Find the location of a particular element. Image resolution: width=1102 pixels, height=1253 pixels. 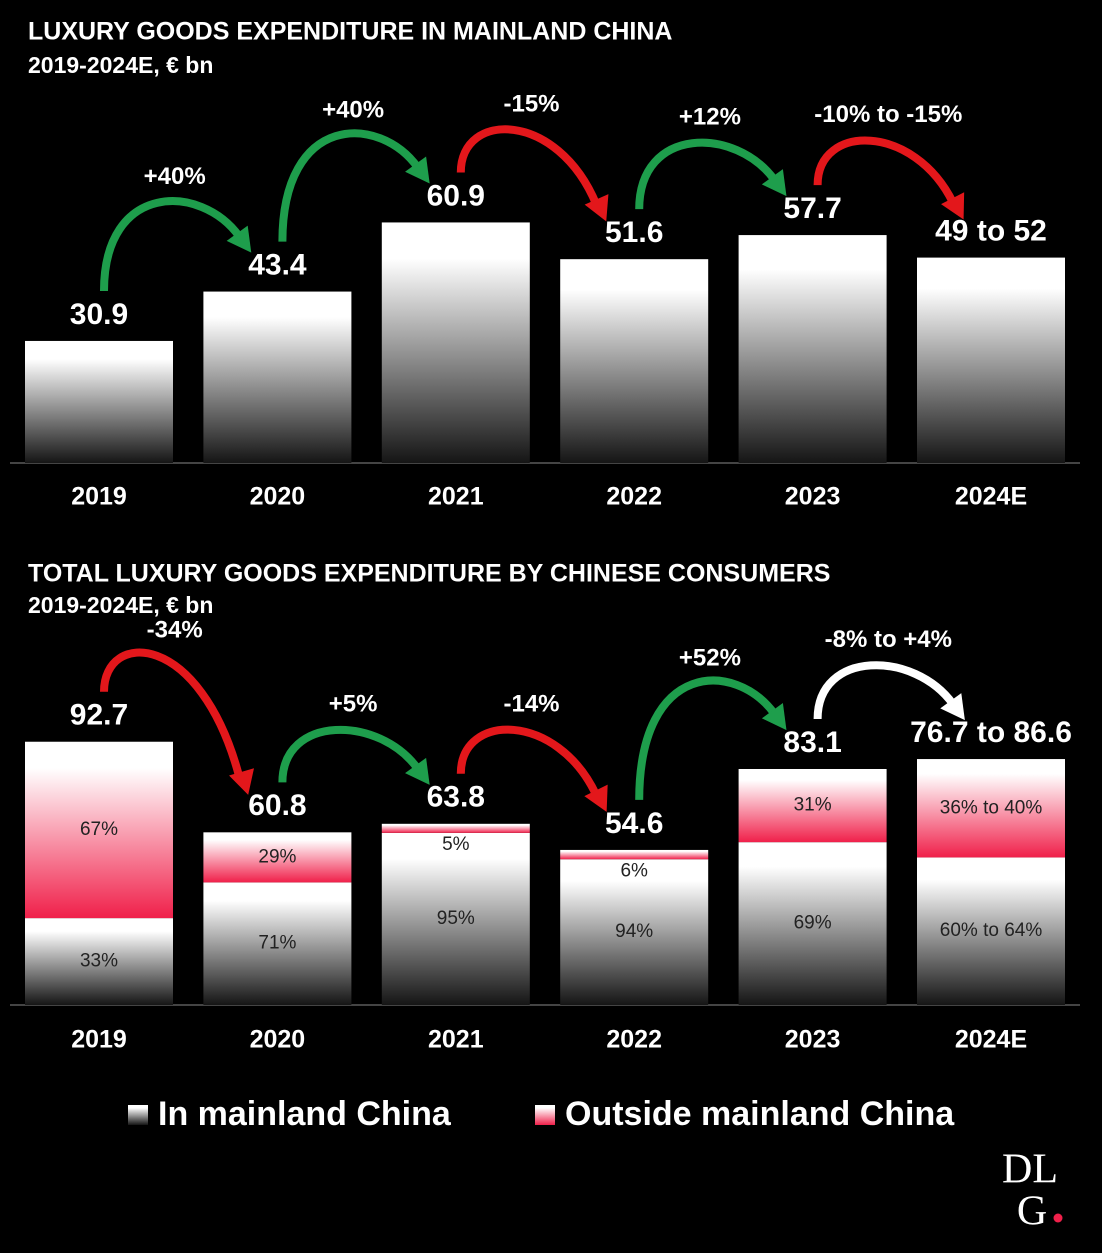

segment-label: 5% is located at coordinates (456, 844).